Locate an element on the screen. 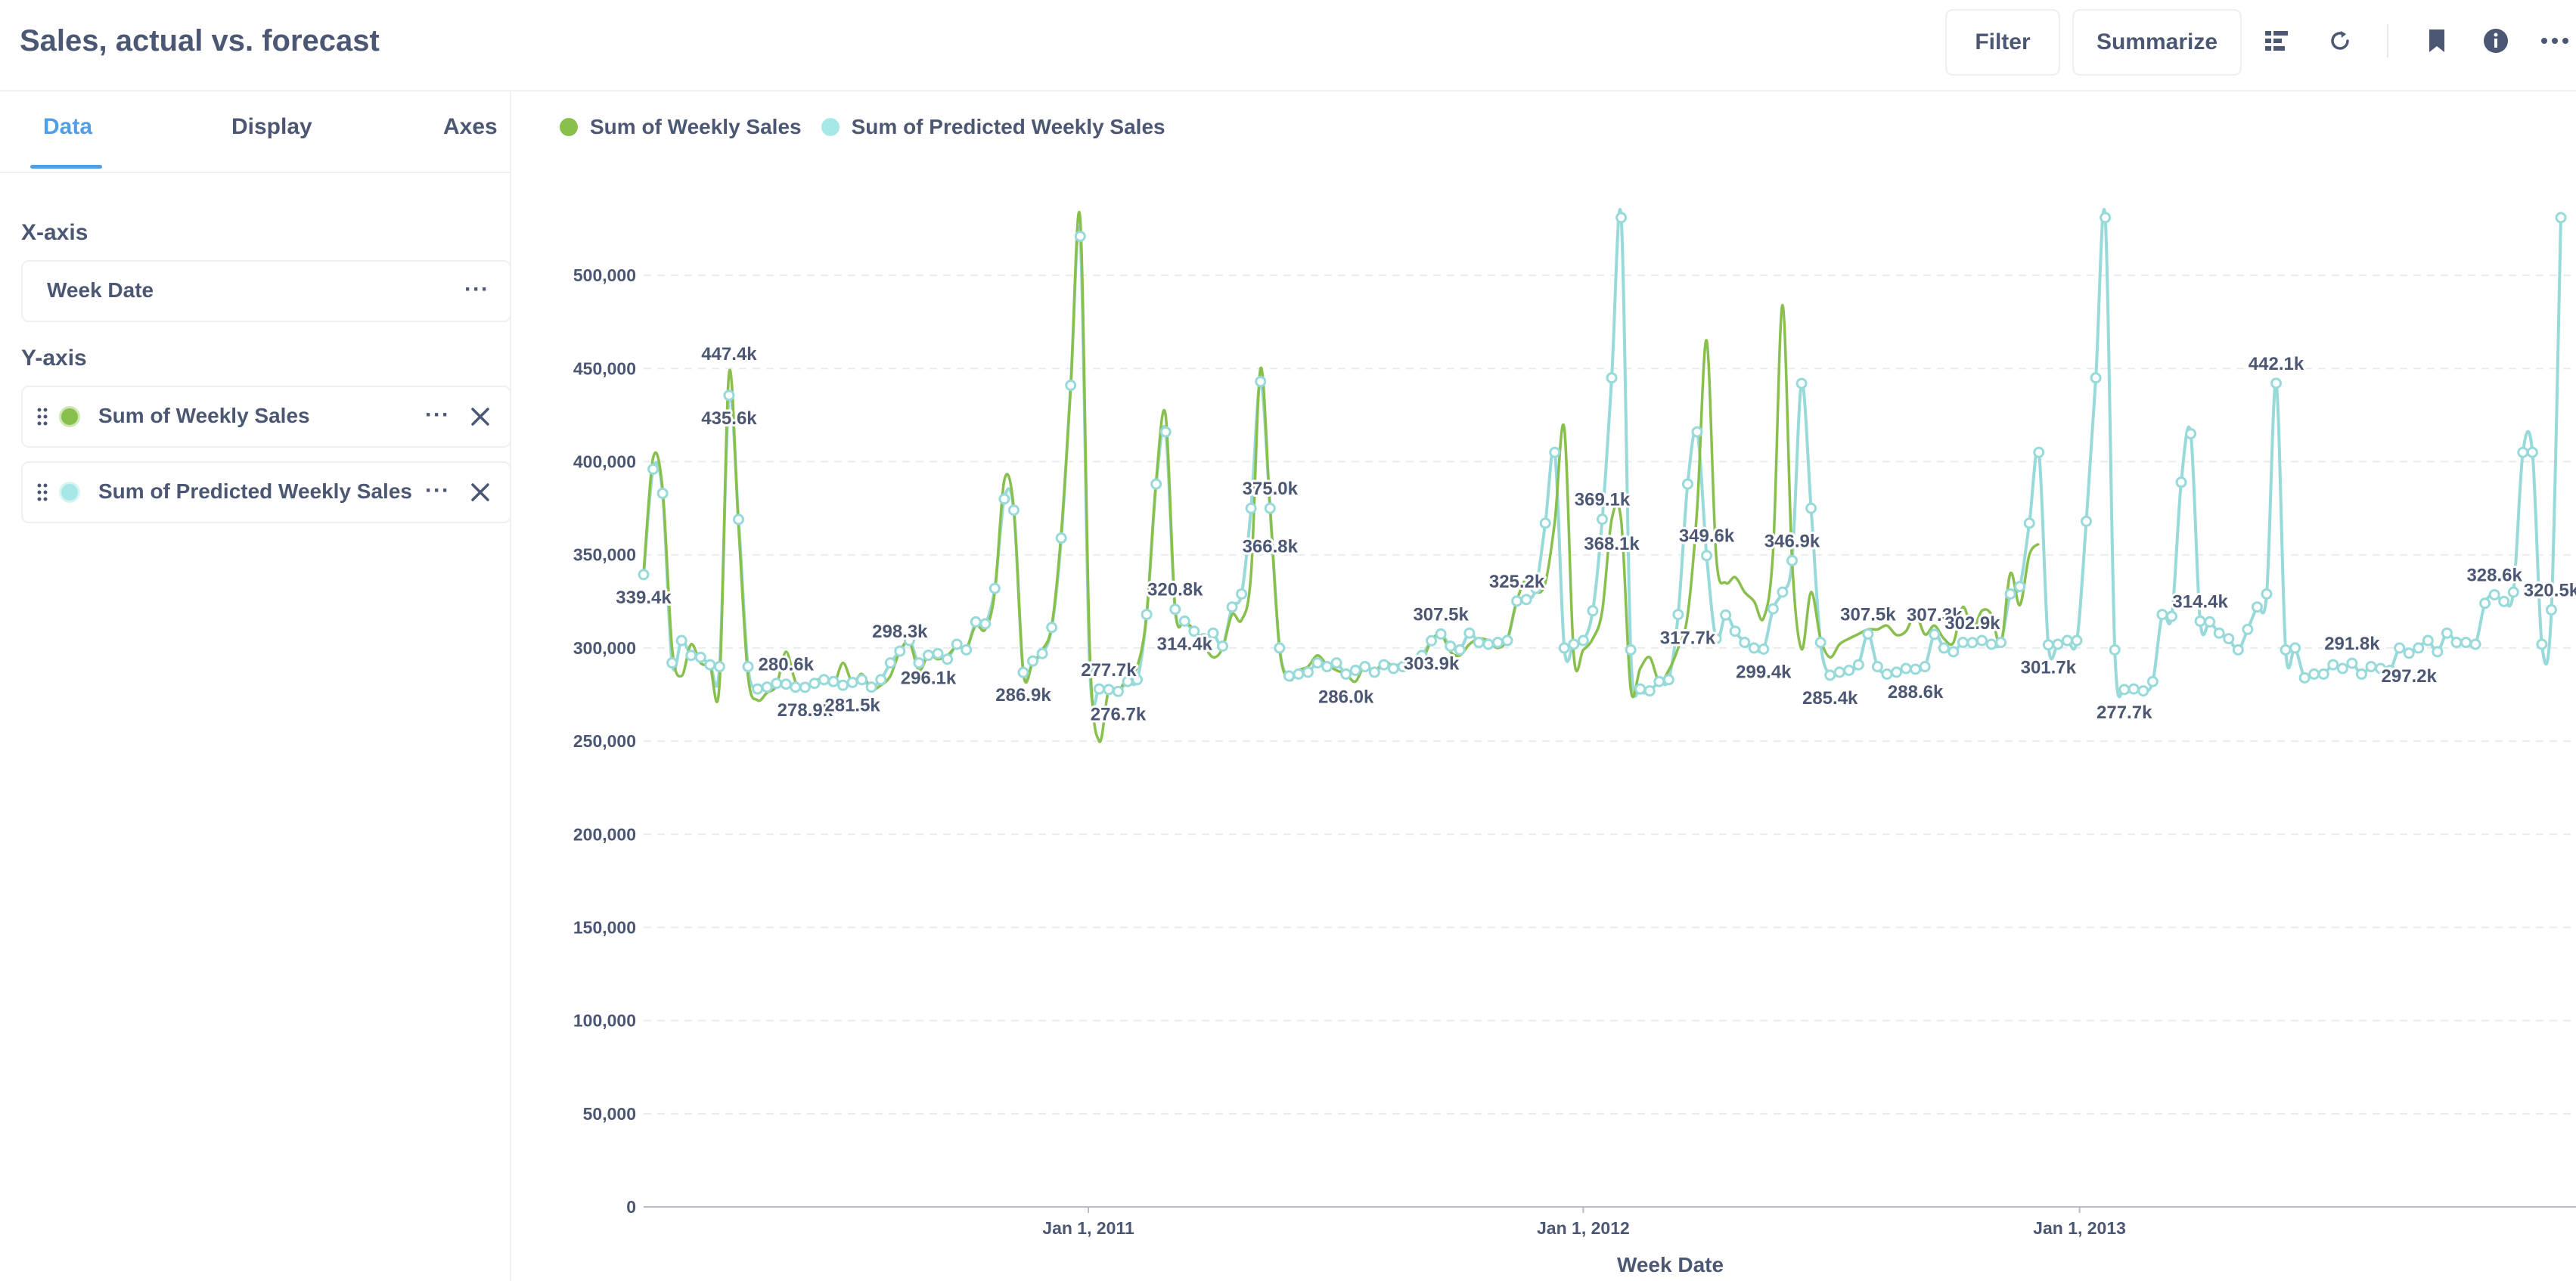 This screenshot has width=2576, height=1281. tab-data: Data is located at coordinates (68, 126).